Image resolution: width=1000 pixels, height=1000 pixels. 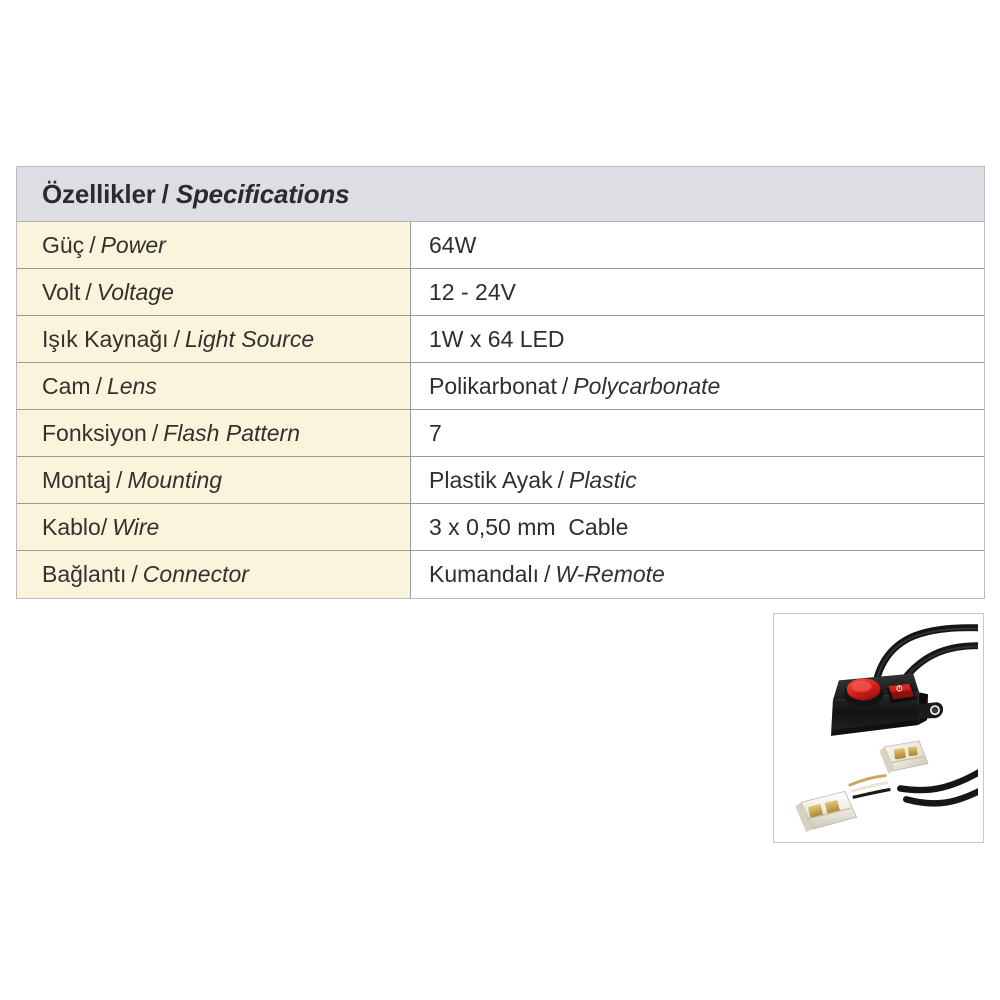 I want to click on row-value-lens: Polikarbonat / Polycarbonate, so click(x=697, y=386).